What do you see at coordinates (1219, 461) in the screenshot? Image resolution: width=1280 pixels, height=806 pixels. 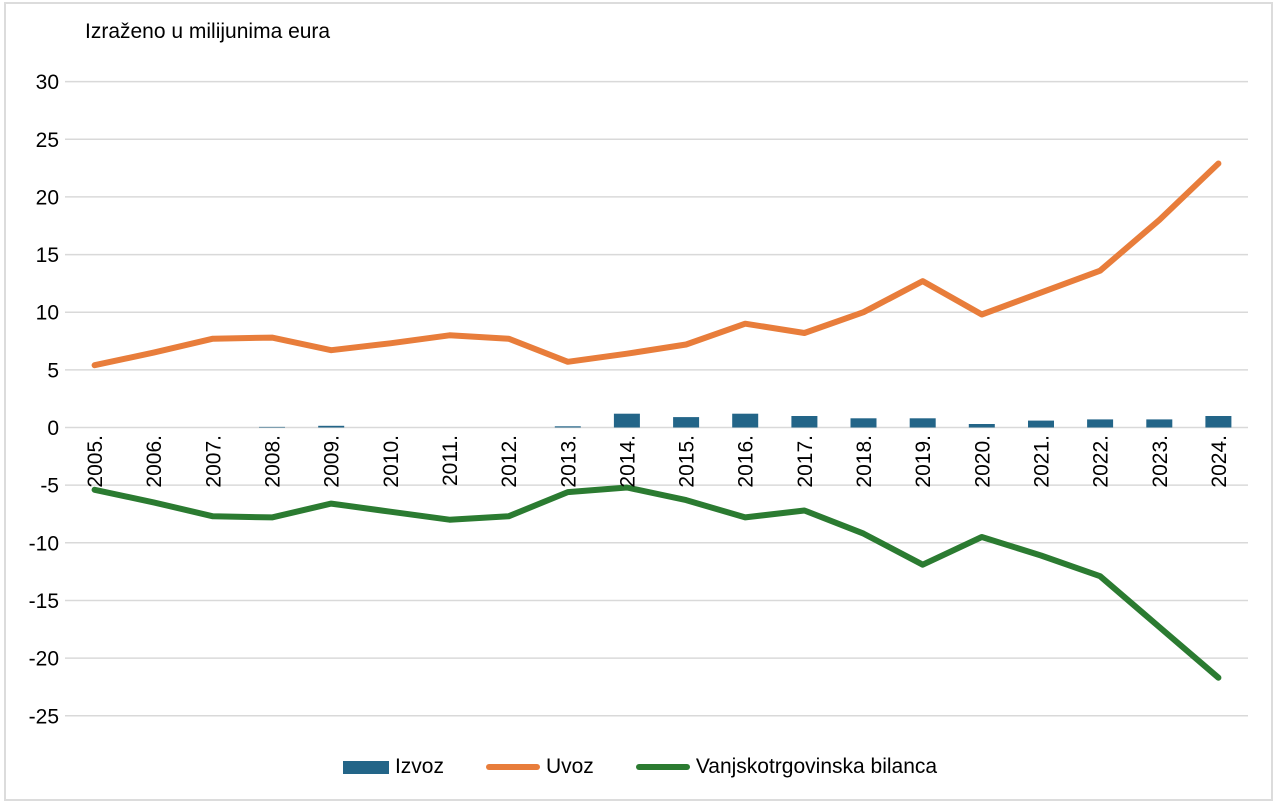 I see `x-tick-label: 2024.` at bounding box center [1219, 461].